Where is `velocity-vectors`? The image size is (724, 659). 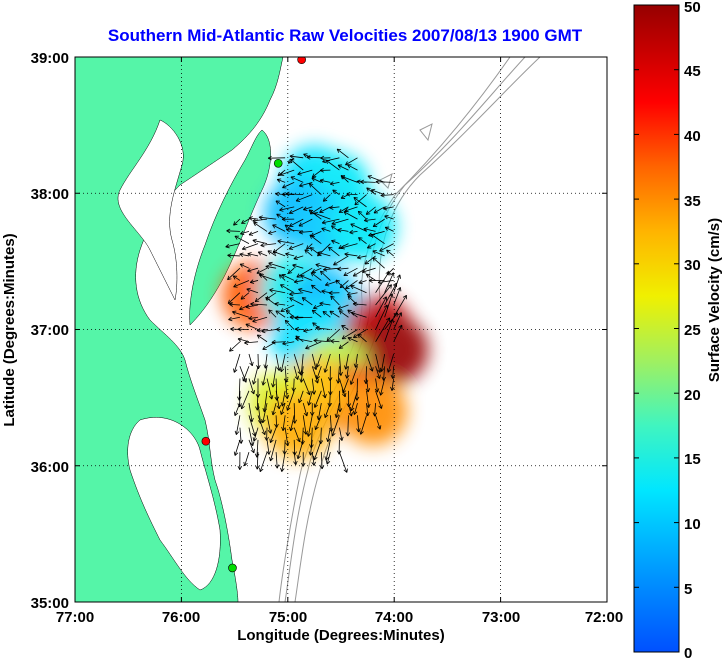
velocity-vectors is located at coordinates (316, 310).